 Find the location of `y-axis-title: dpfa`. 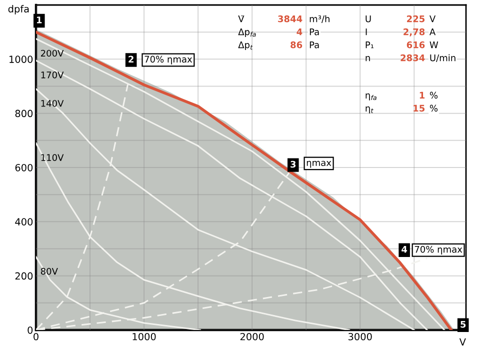

y-axis-title: dpfa is located at coordinates (18, 9).